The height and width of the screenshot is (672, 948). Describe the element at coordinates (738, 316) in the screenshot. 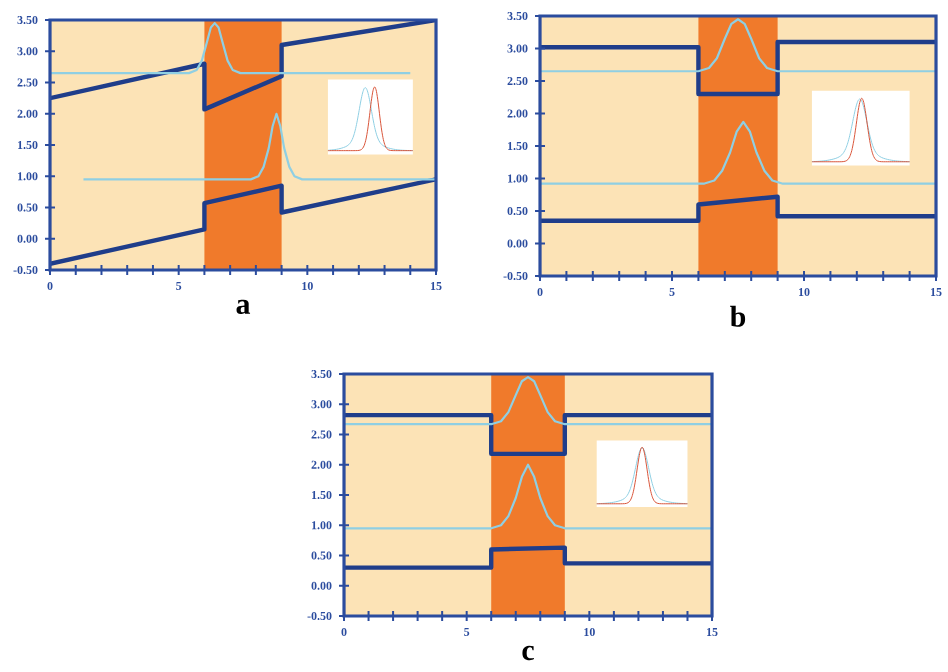

I see `x-axis-title: b` at that location.